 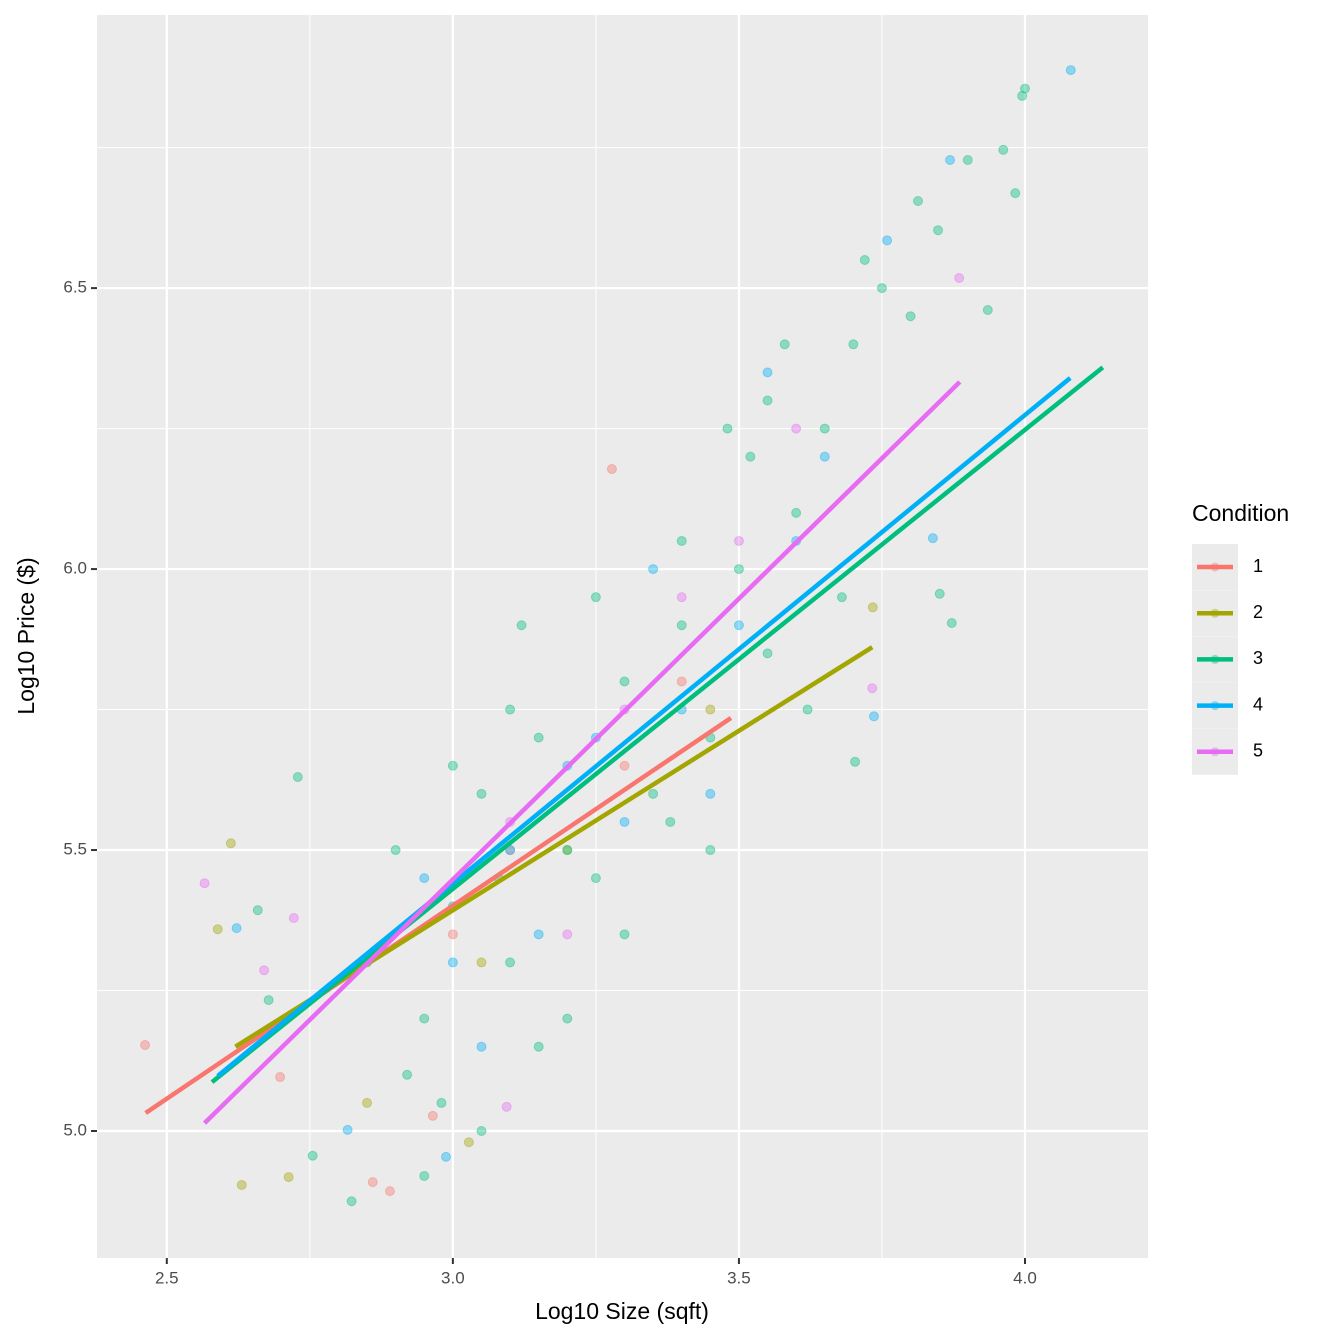 What do you see at coordinates (453, 1277) in the screenshot?
I see `x-tick-label: 3.0` at bounding box center [453, 1277].